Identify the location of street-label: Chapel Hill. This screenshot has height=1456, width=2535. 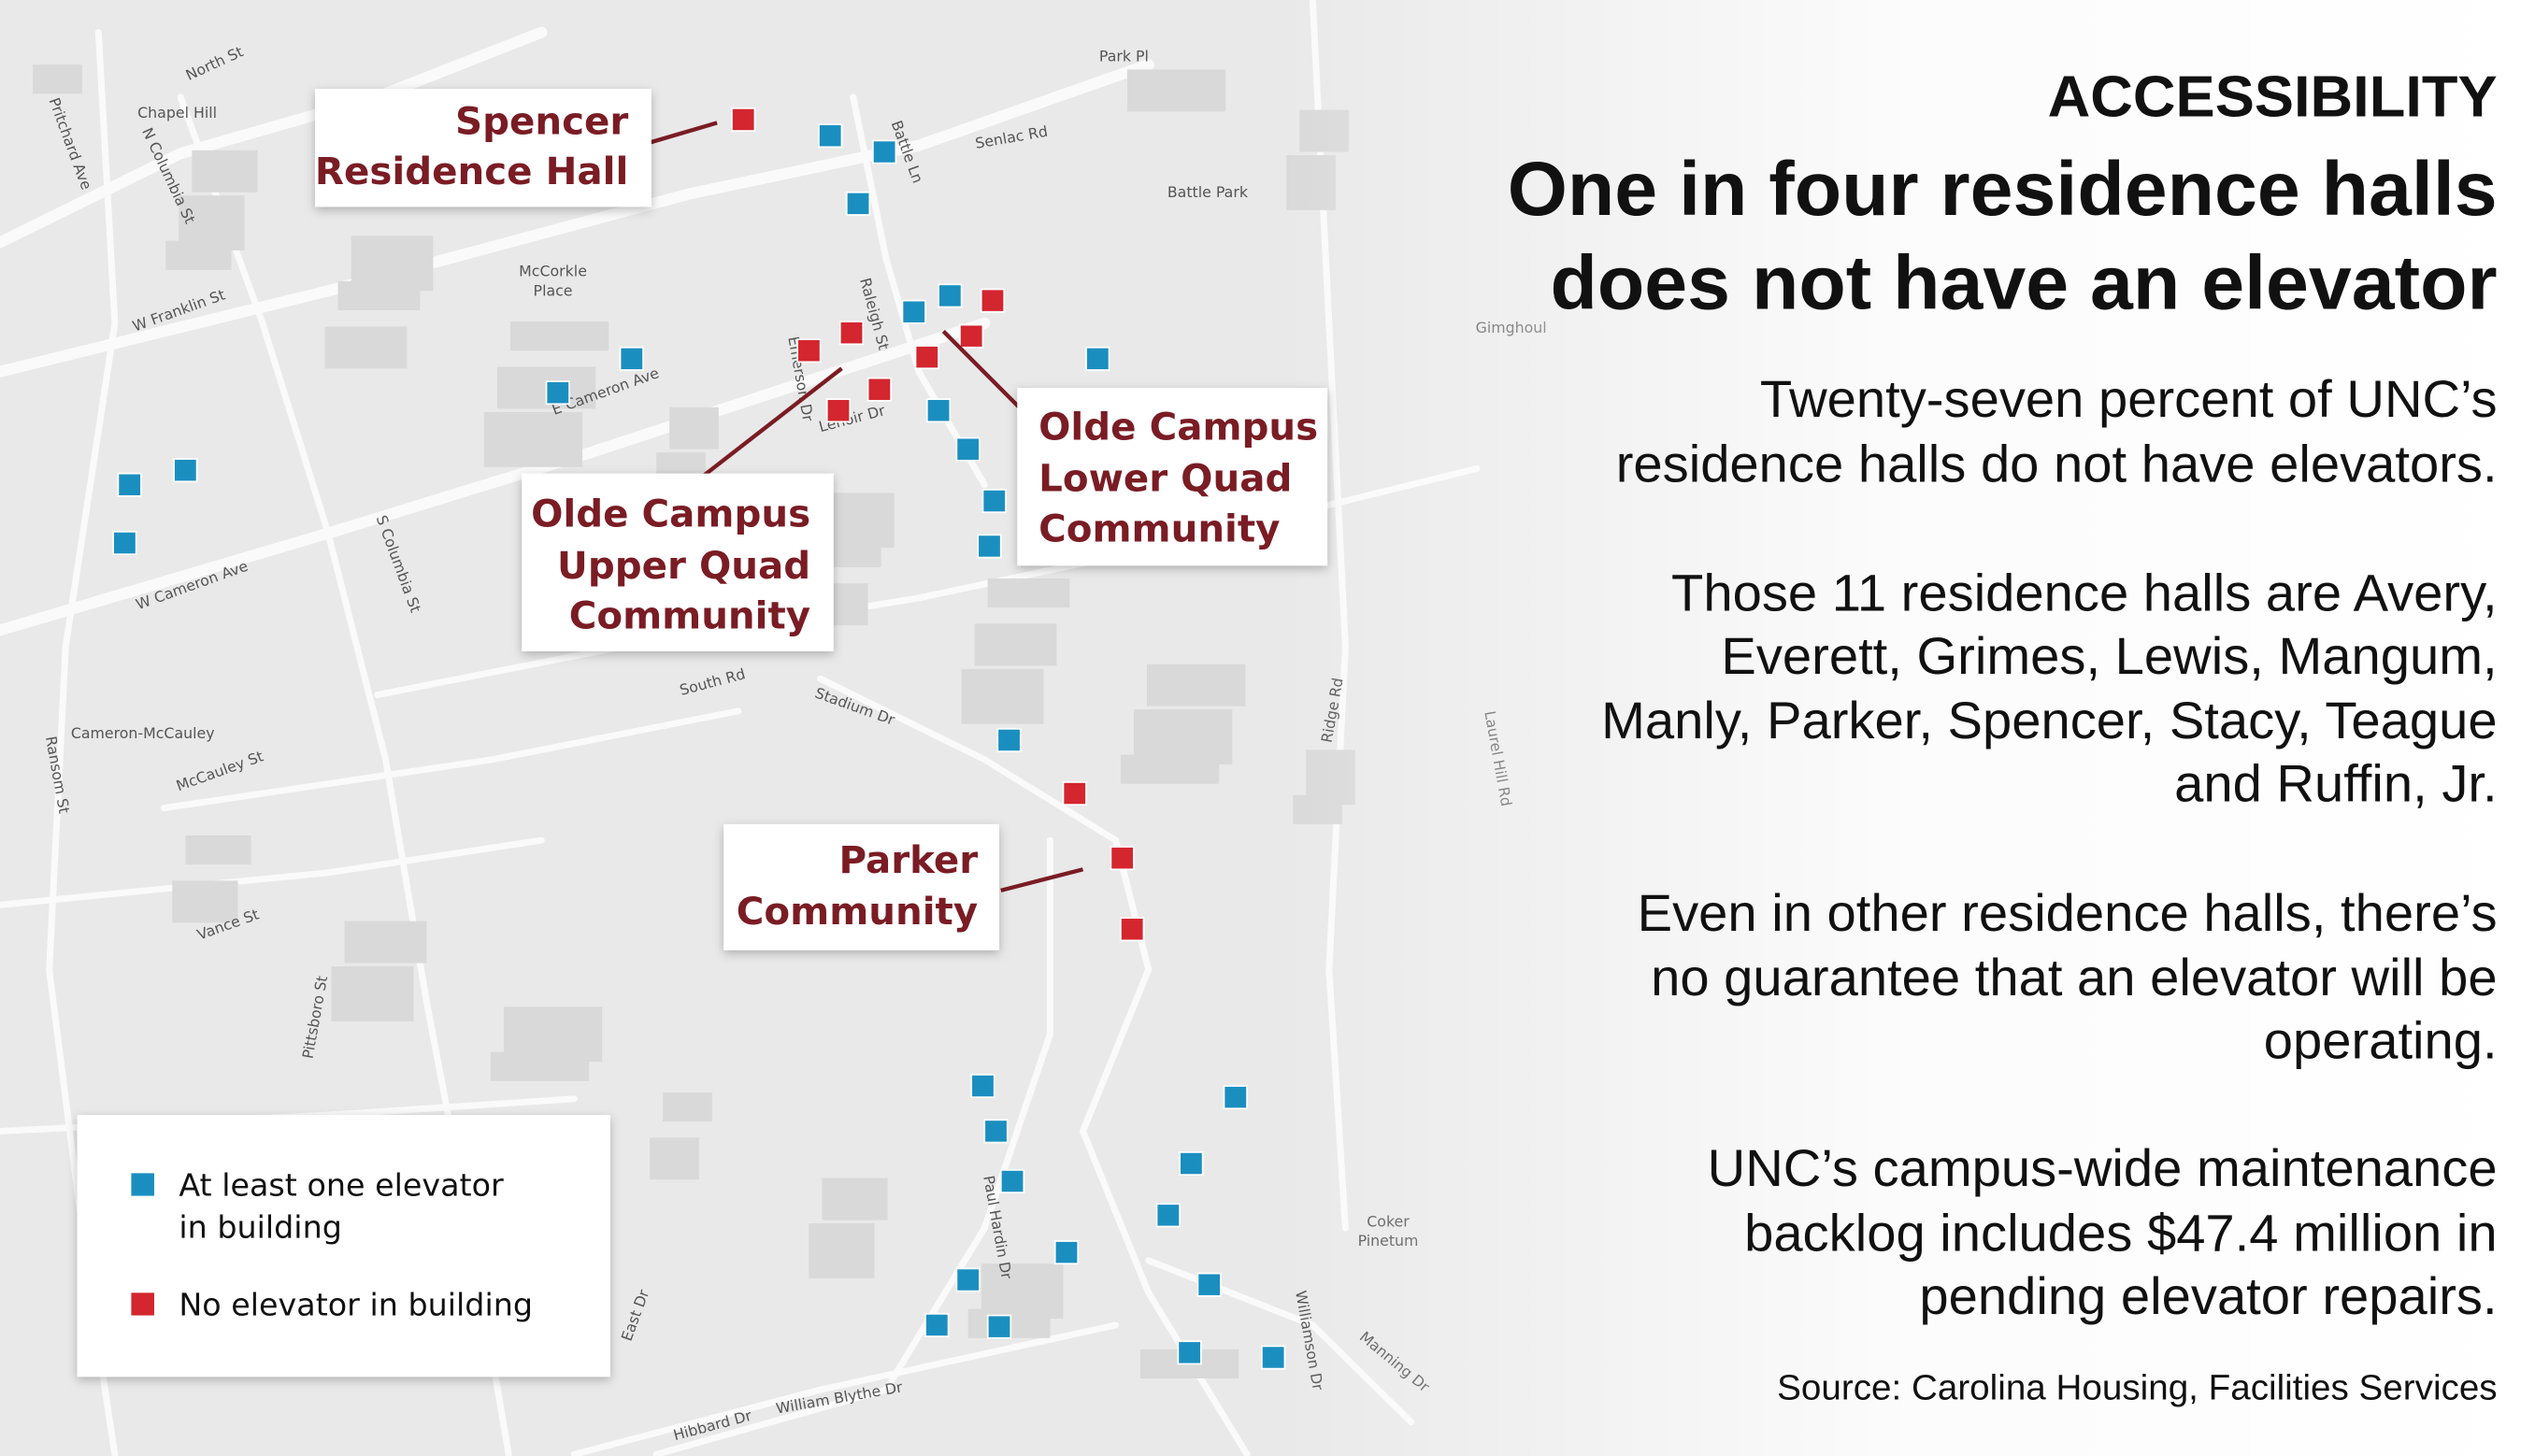
(177, 112).